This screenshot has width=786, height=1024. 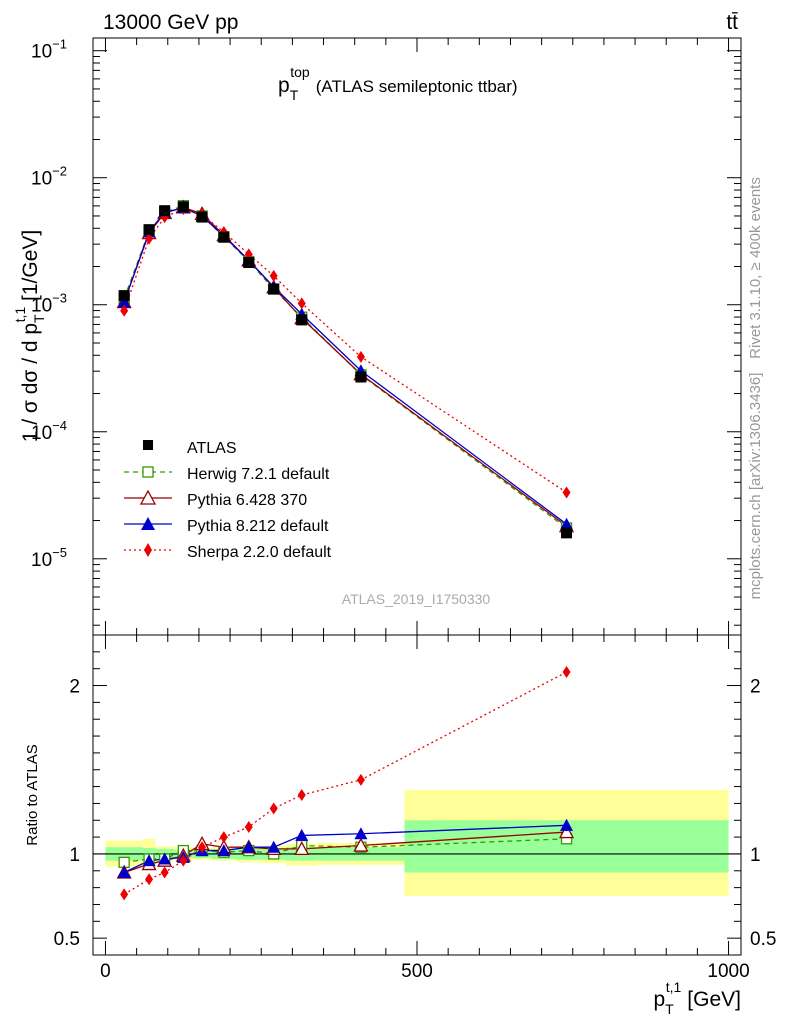 I want to click on legend-entry-pythia8: Pythia 8.212 default, so click(x=226, y=526).